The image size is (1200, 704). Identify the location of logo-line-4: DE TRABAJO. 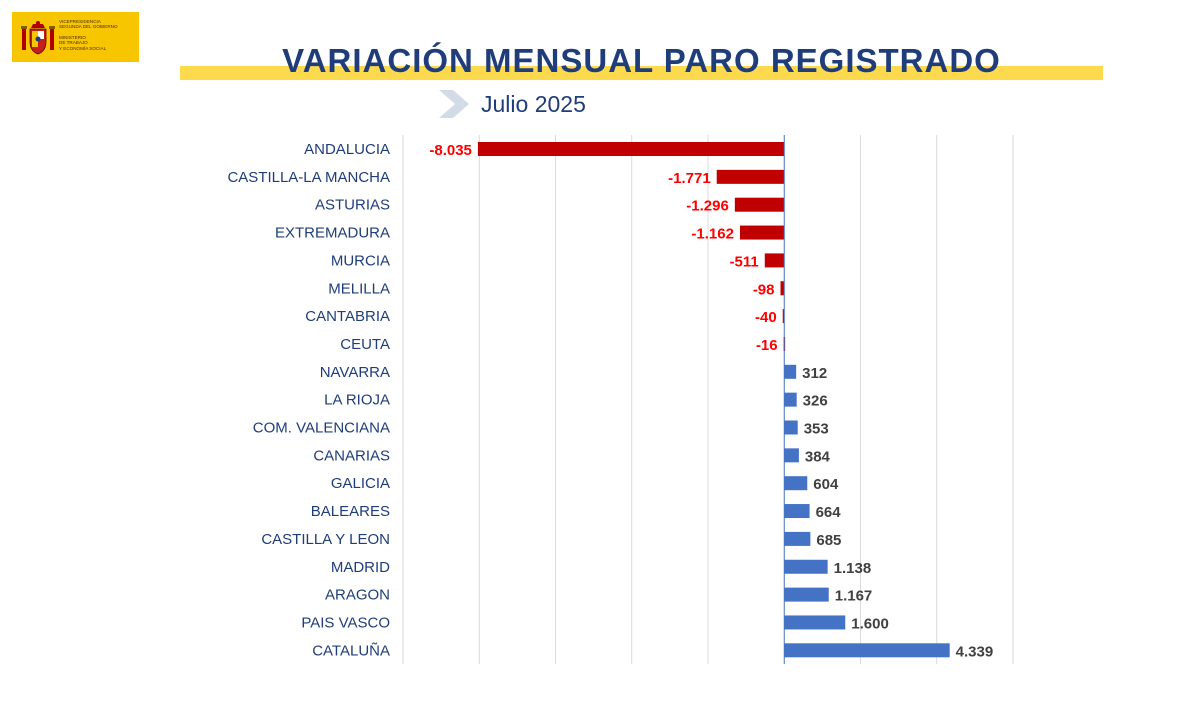
(73, 43).